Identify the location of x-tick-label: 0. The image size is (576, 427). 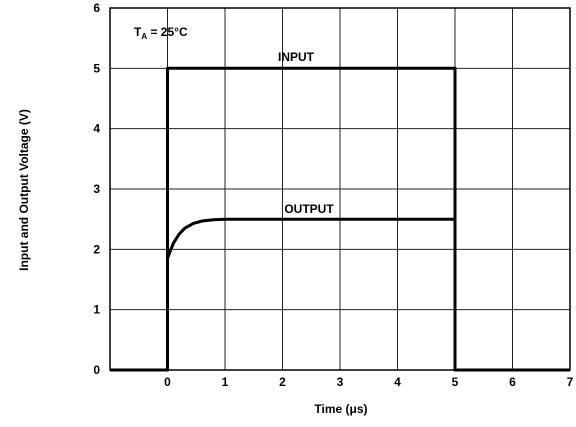
(167, 382).